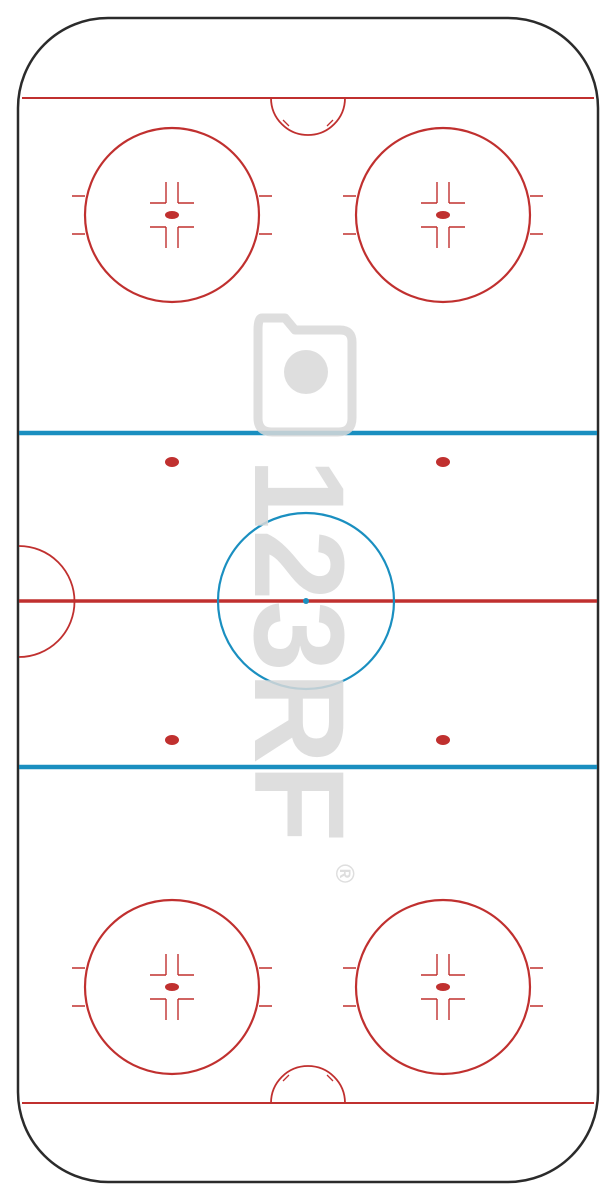 The height and width of the screenshot is (1200, 615). I want to click on top-crease-marks, so click(308, 123).